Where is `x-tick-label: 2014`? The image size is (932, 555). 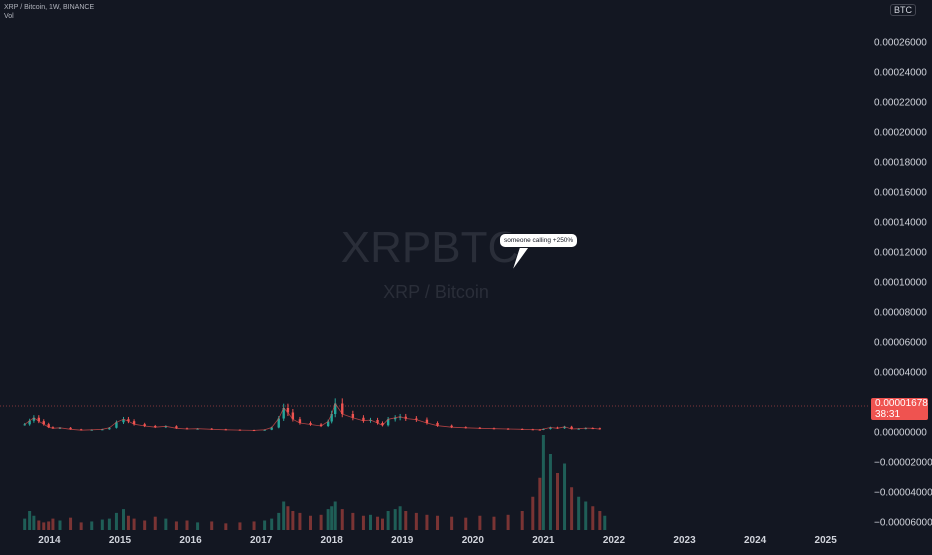
x-tick-label: 2014 is located at coordinates (49, 540).